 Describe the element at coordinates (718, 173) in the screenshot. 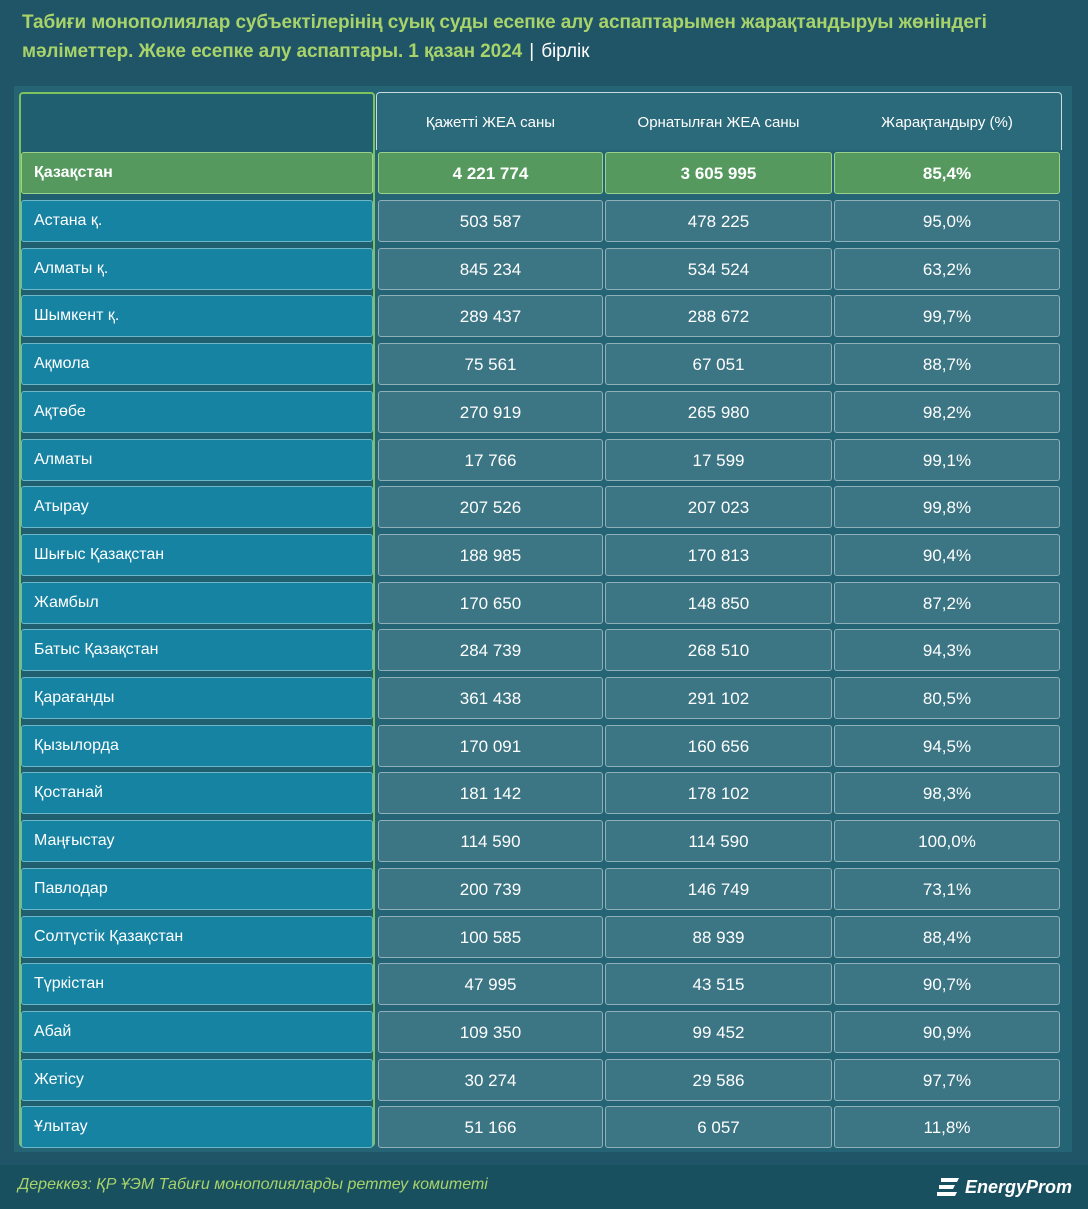

I see `total-installed: 3 605 995` at that location.